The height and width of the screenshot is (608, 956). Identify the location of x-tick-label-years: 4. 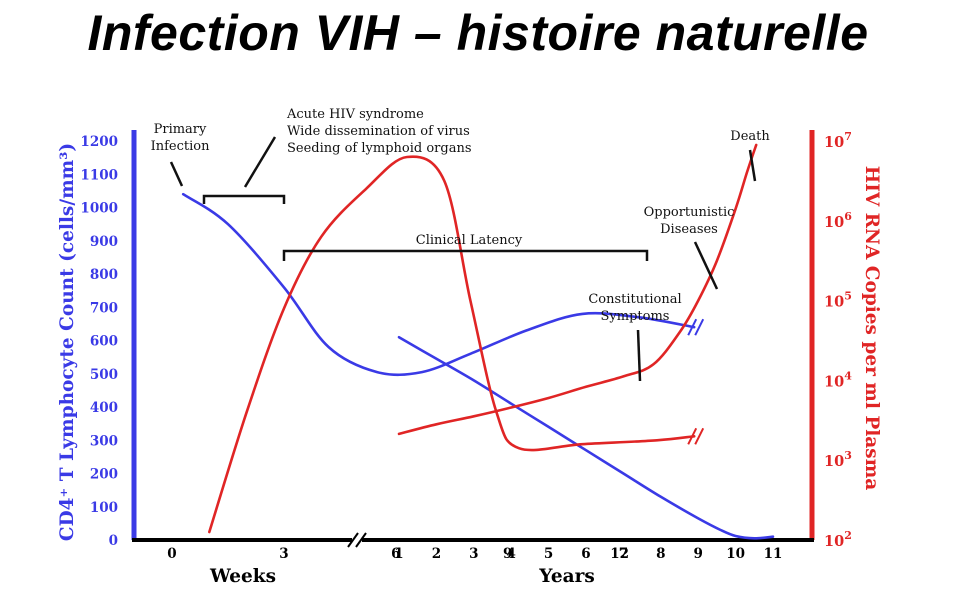
(510, 554).